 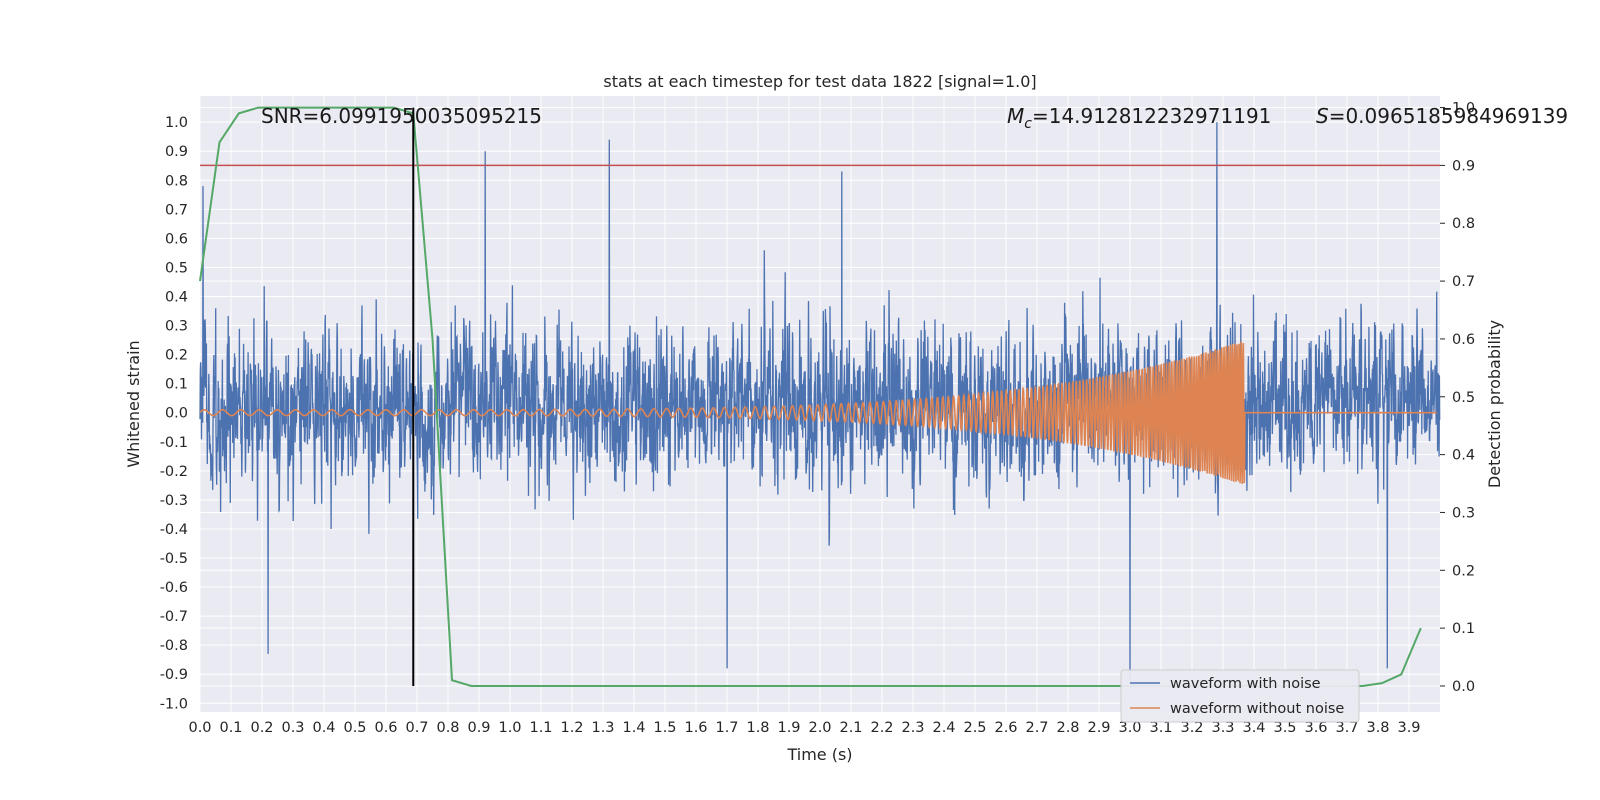 What do you see at coordinates (633, 728) in the screenshot?
I see `x-tick-label: 1.4` at bounding box center [633, 728].